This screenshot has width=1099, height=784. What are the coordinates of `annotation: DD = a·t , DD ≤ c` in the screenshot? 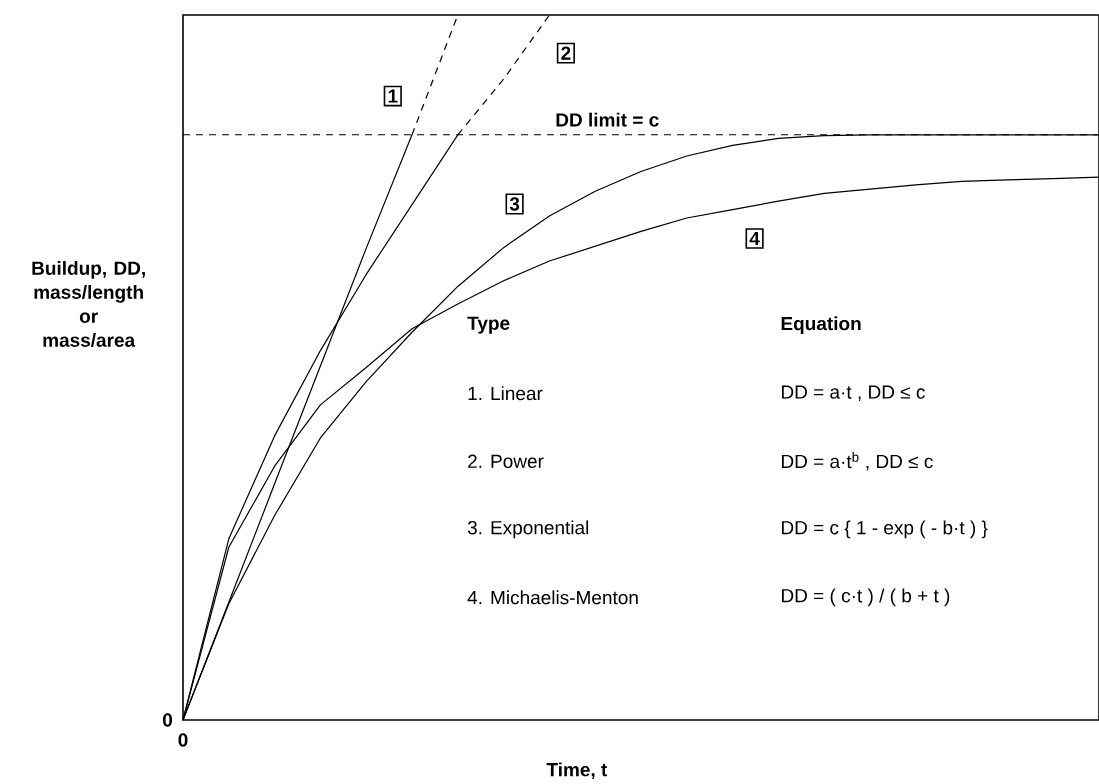 It's located at (853, 393).